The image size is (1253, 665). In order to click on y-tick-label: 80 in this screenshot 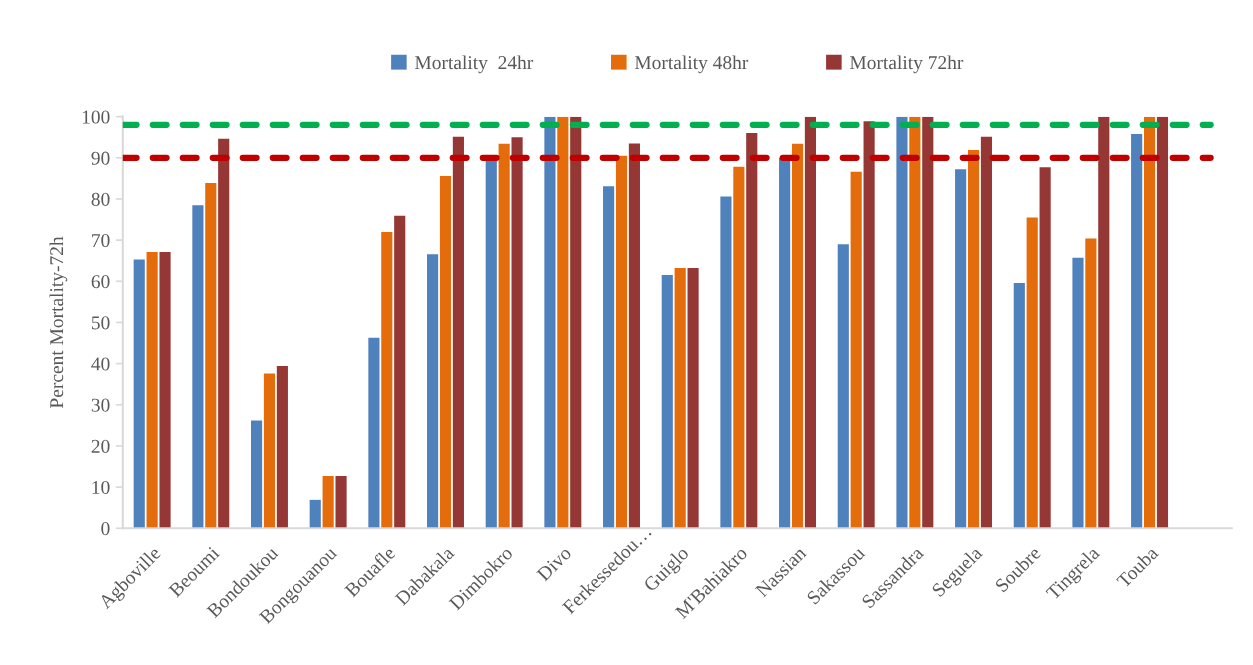, I will do `click(100, 199)`.